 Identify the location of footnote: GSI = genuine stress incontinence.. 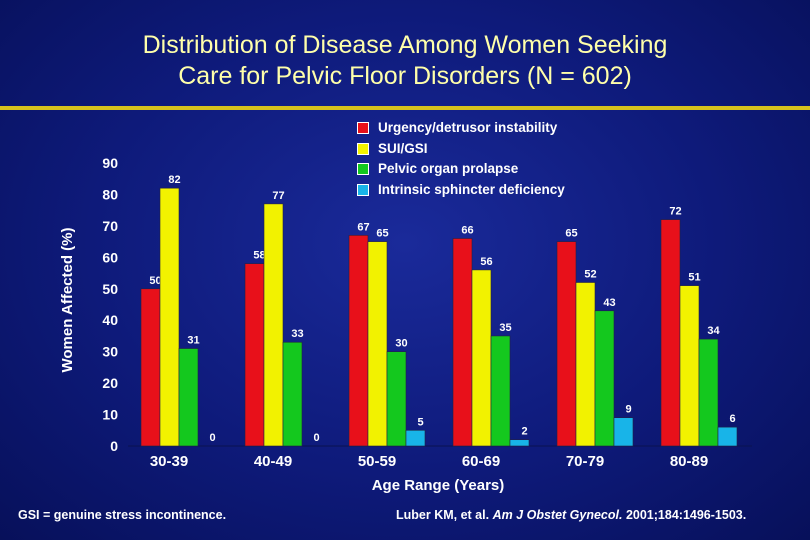
(122, 515).